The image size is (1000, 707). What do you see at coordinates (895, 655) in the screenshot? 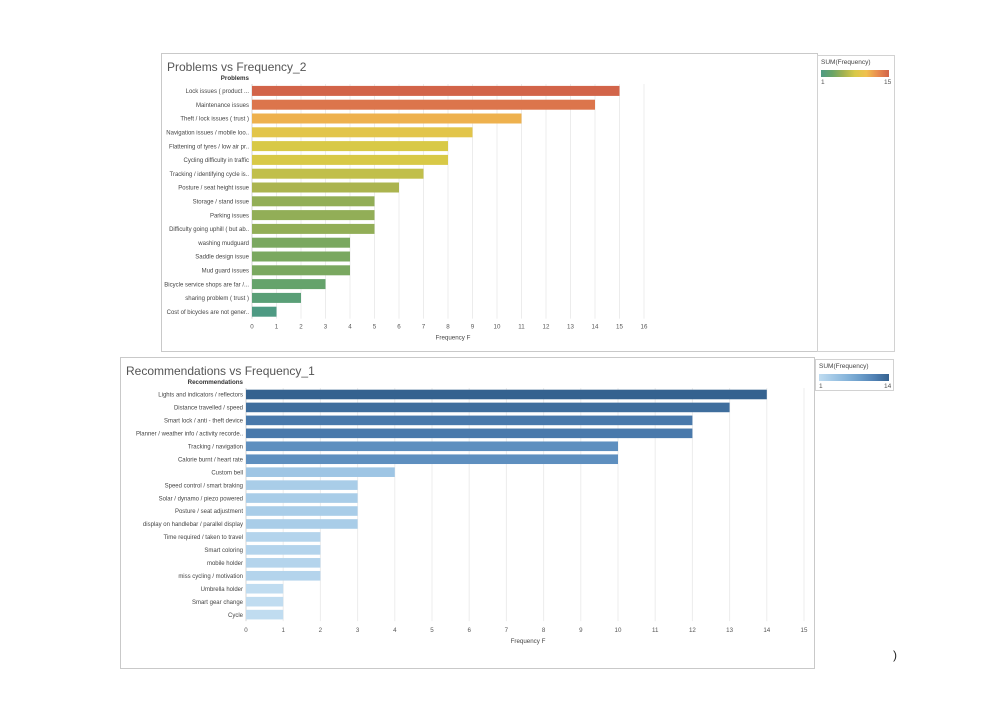
I see `stray-parenthesis: )` at bounding box center [895, 655].